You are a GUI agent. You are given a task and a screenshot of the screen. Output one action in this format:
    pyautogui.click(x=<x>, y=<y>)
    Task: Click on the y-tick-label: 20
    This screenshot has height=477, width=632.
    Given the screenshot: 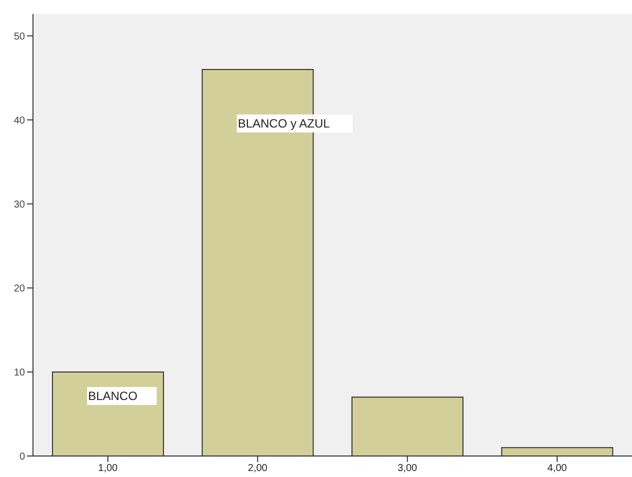 What is the action you would take?
    pyautogui.click(x=20, y=288)
    